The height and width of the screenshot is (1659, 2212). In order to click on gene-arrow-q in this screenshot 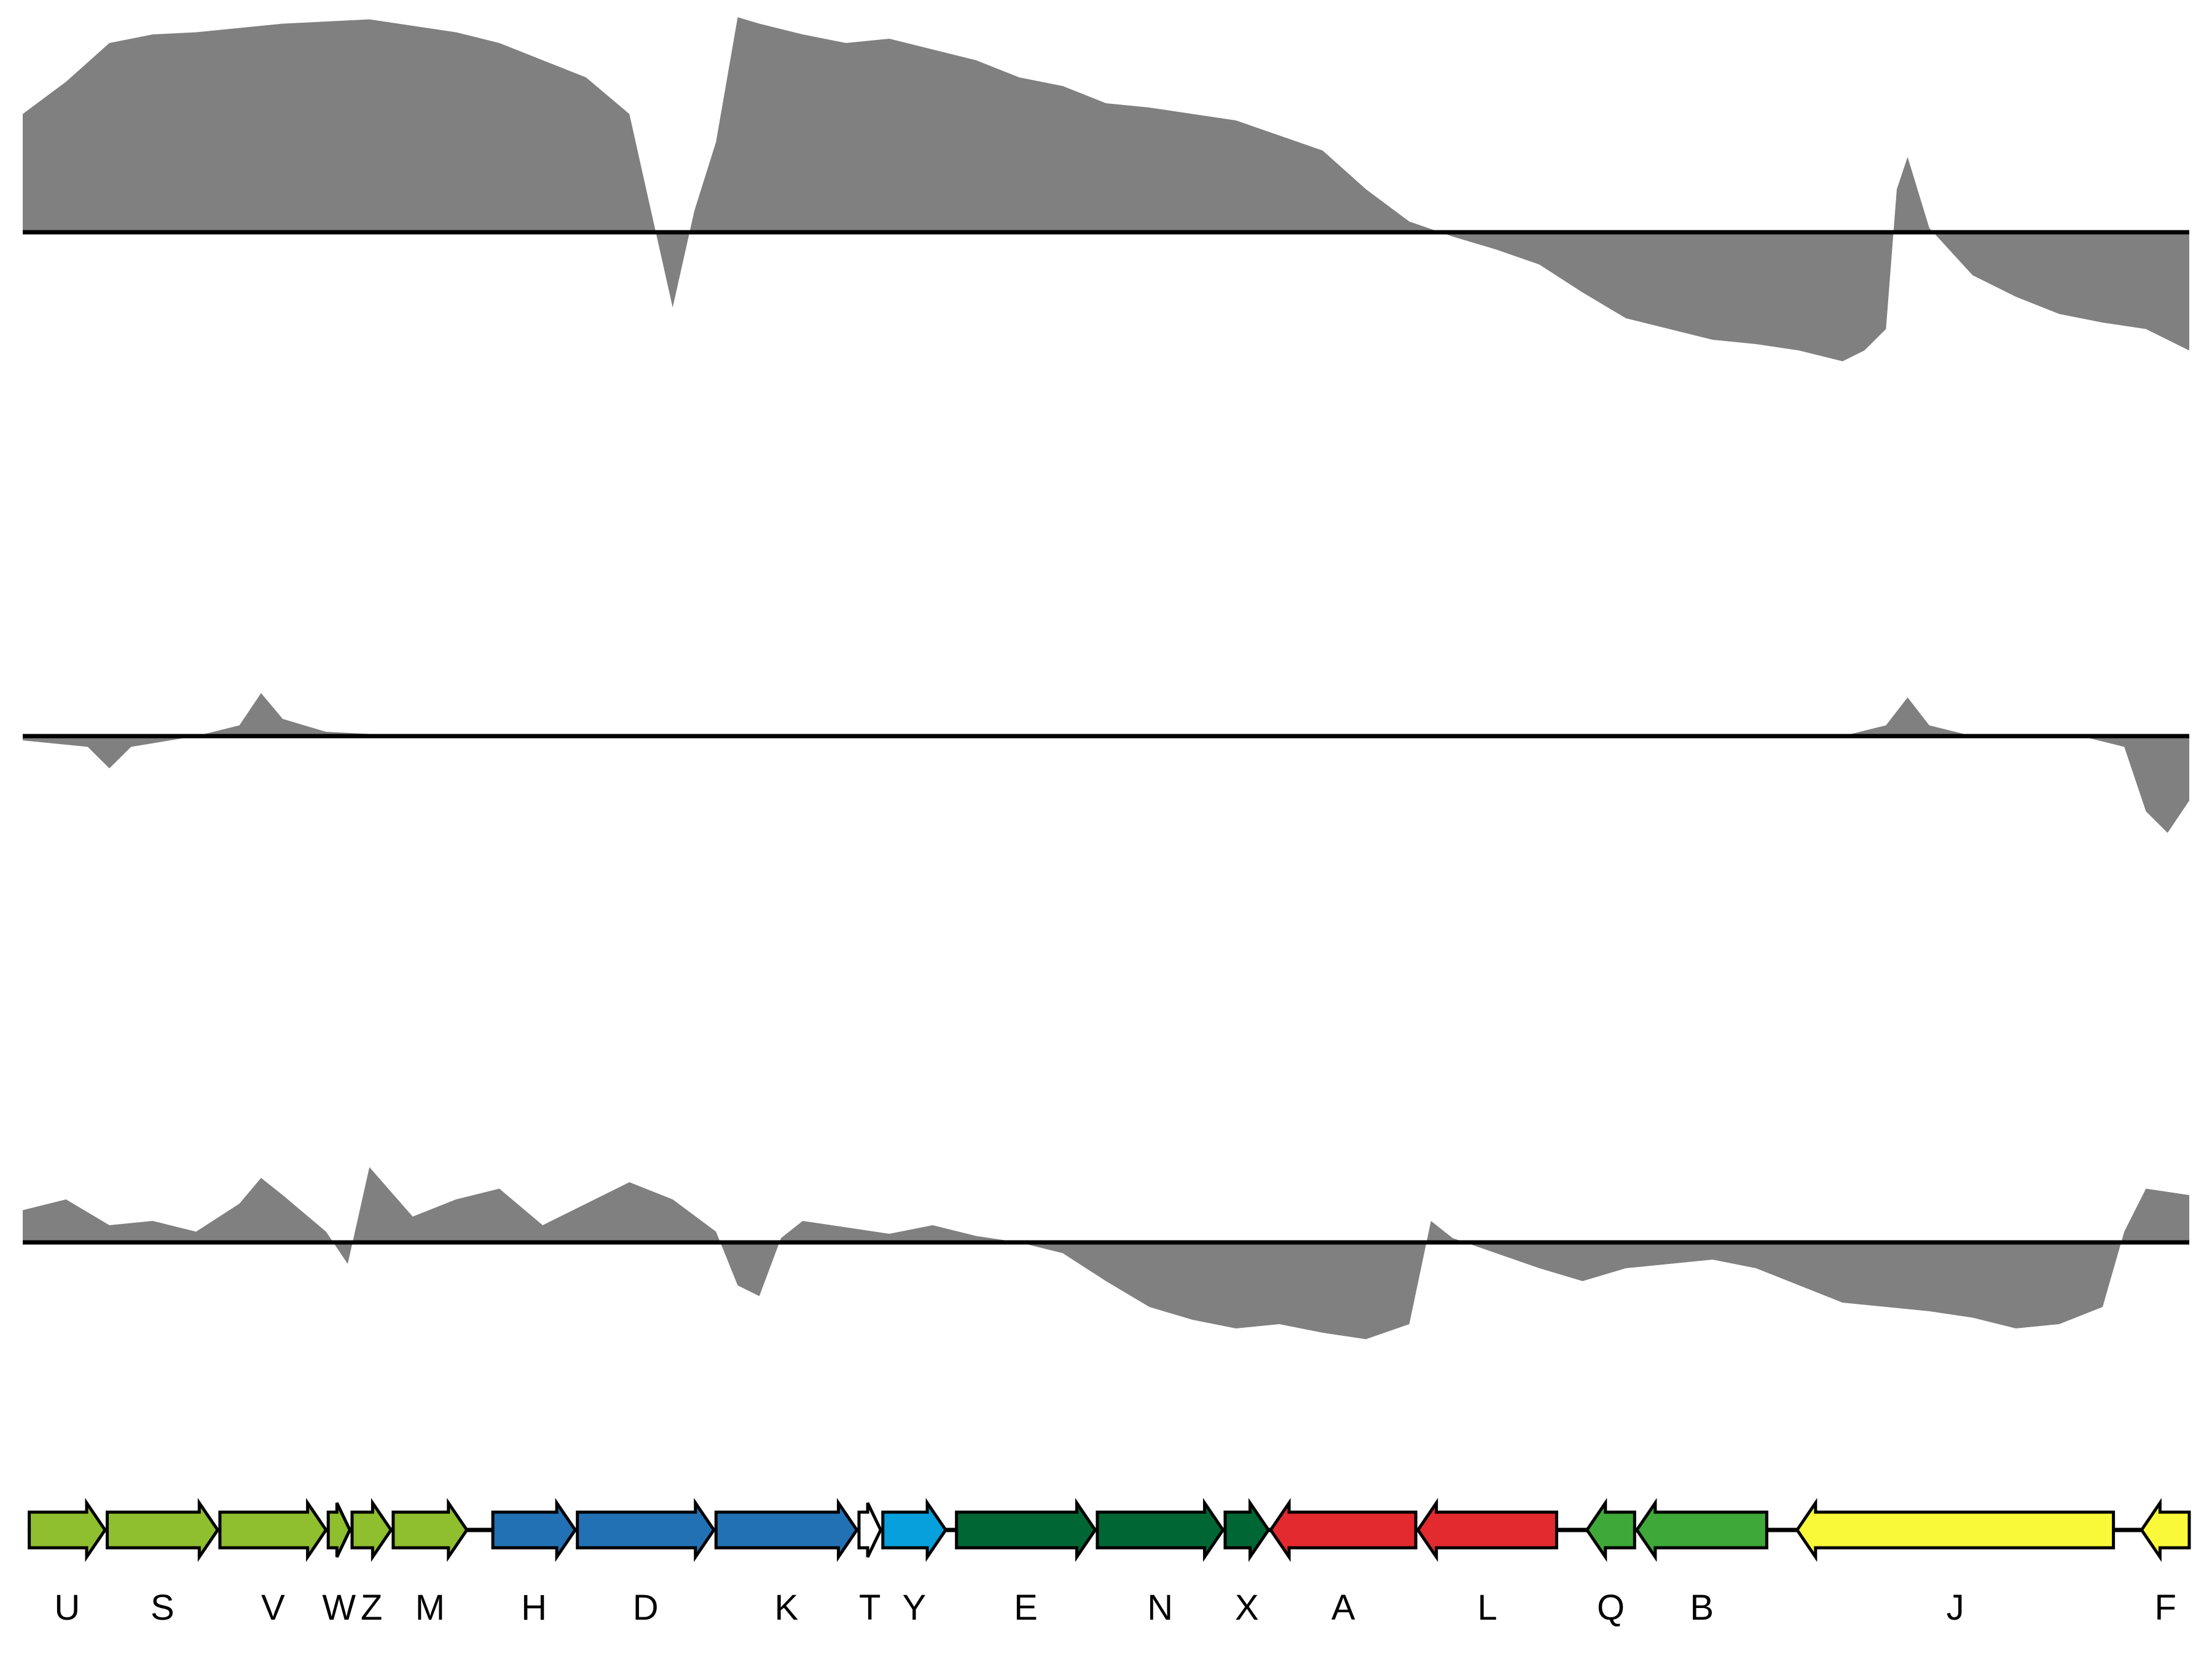, I will do `click(1610, 1530)`.